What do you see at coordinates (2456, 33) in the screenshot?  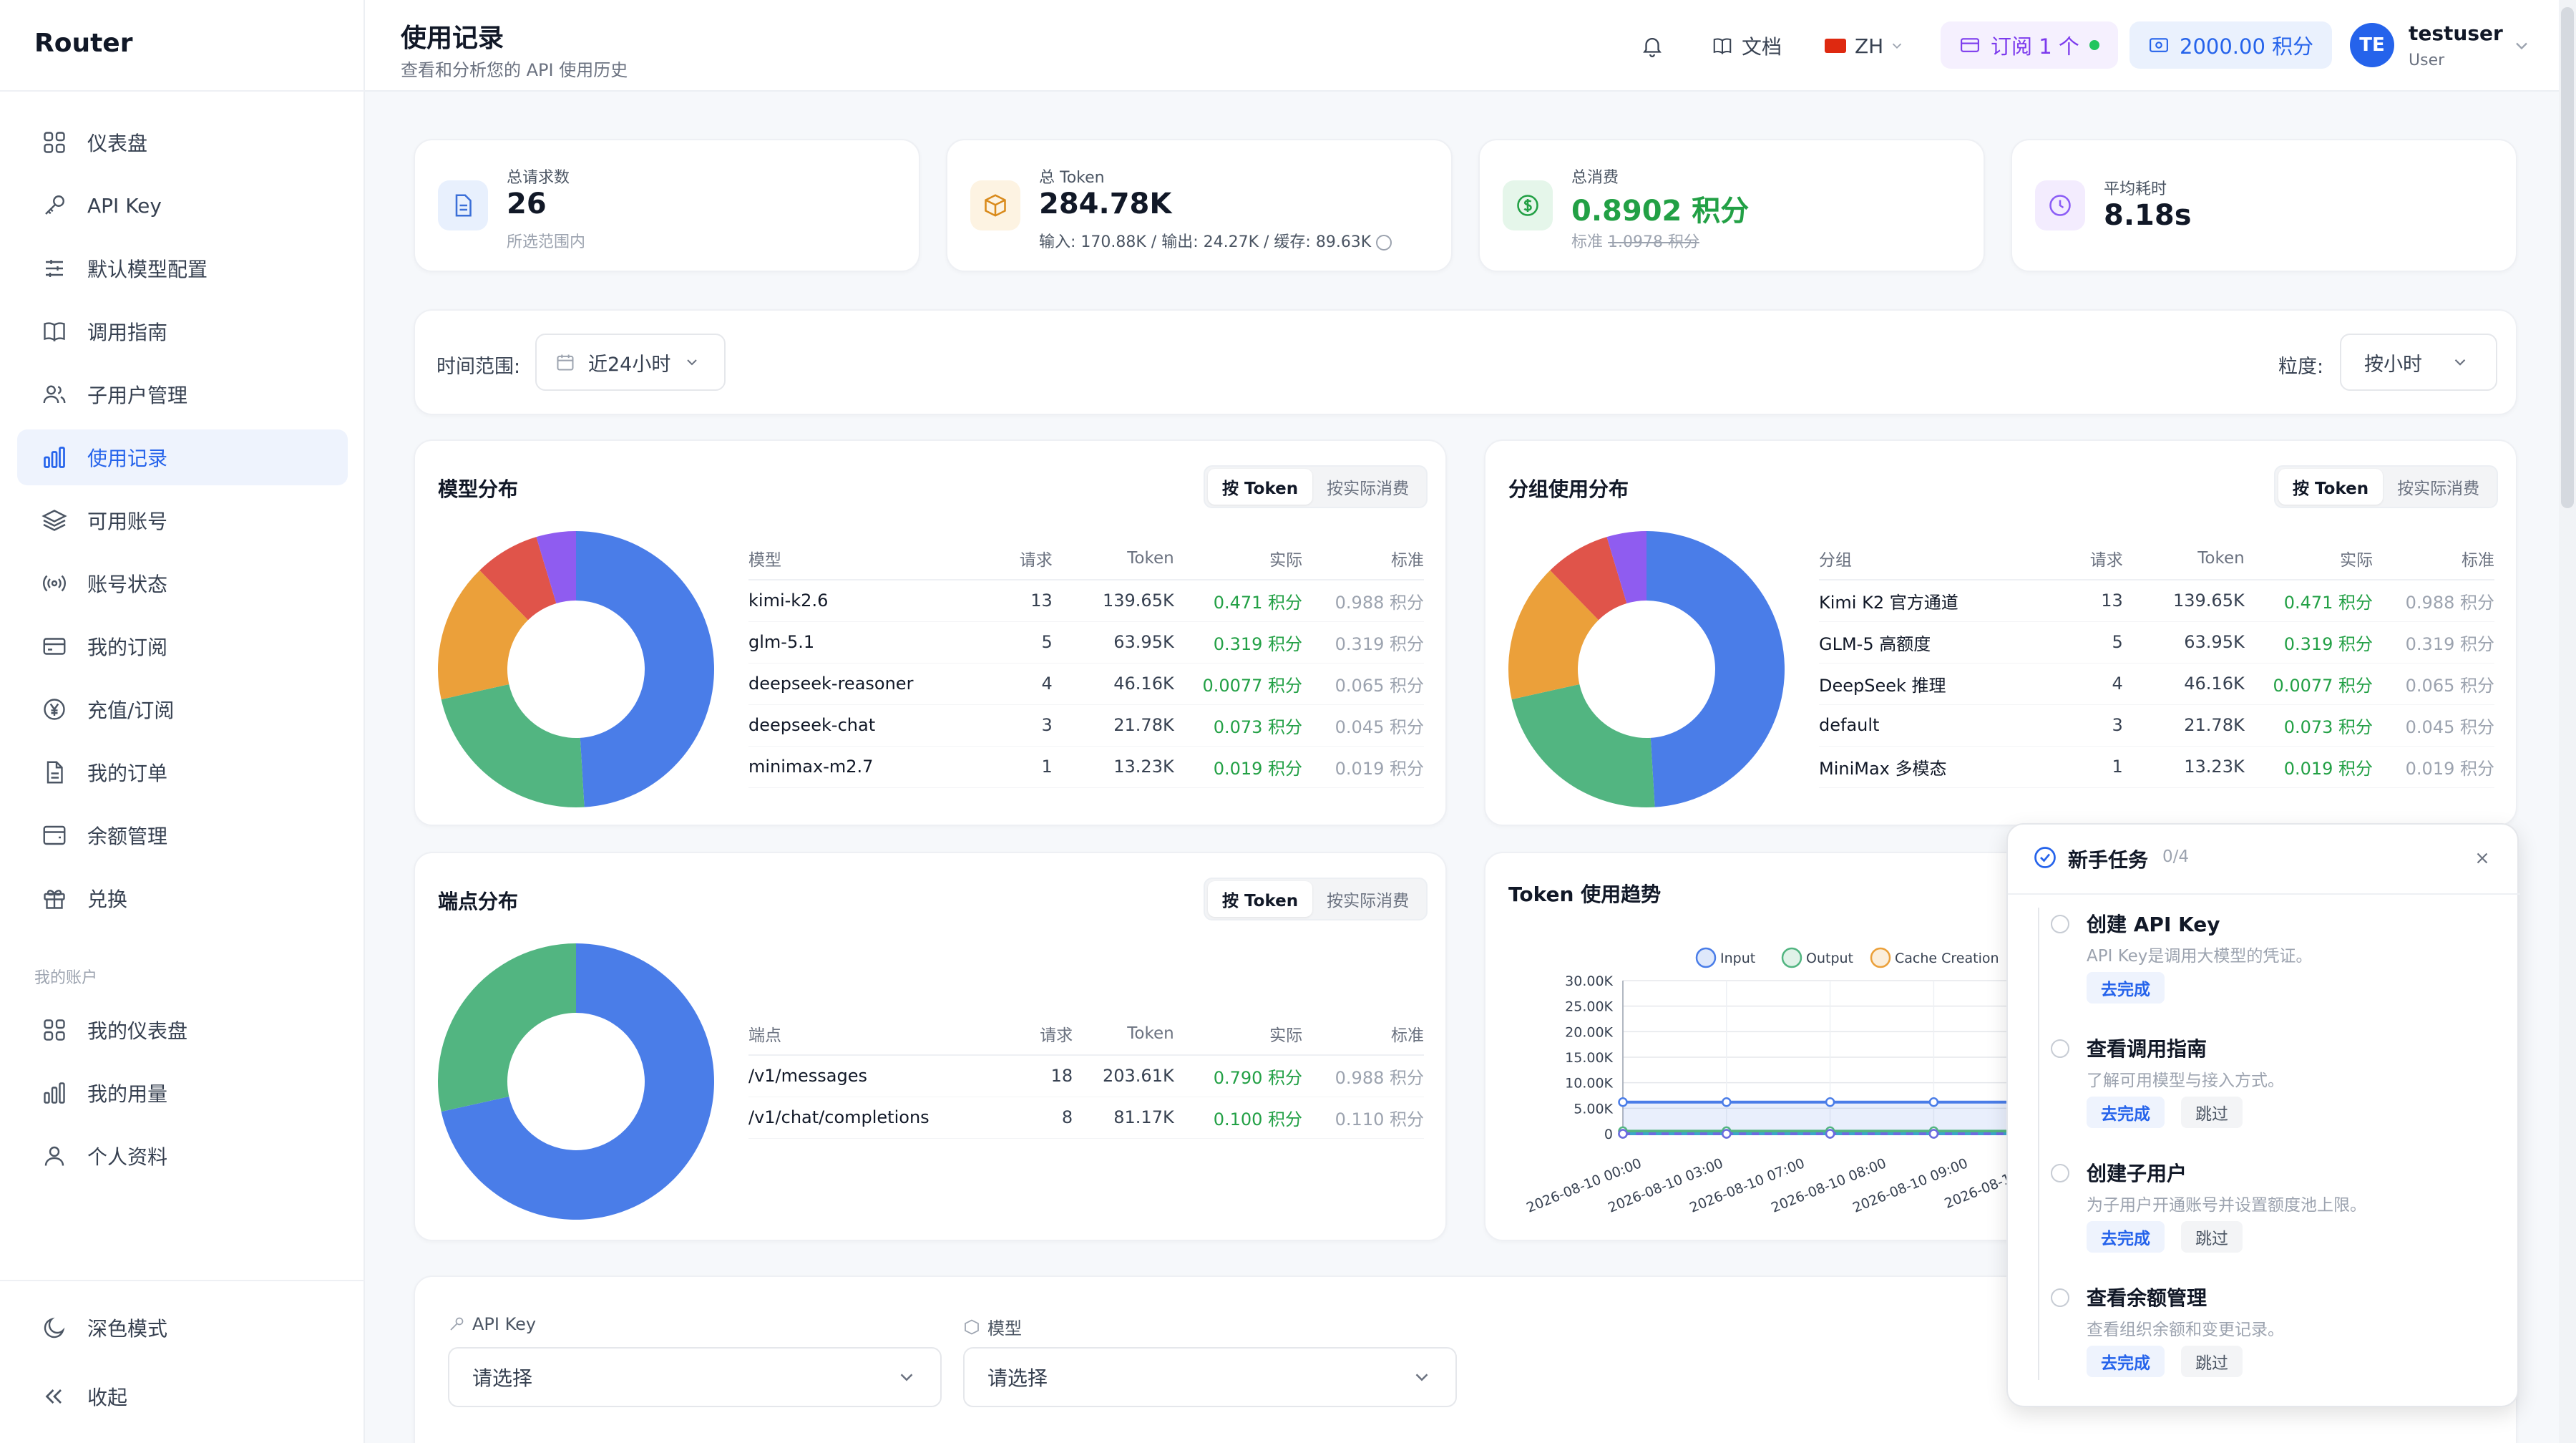 I see `username: testuser` at bounding box center [2456, 33].